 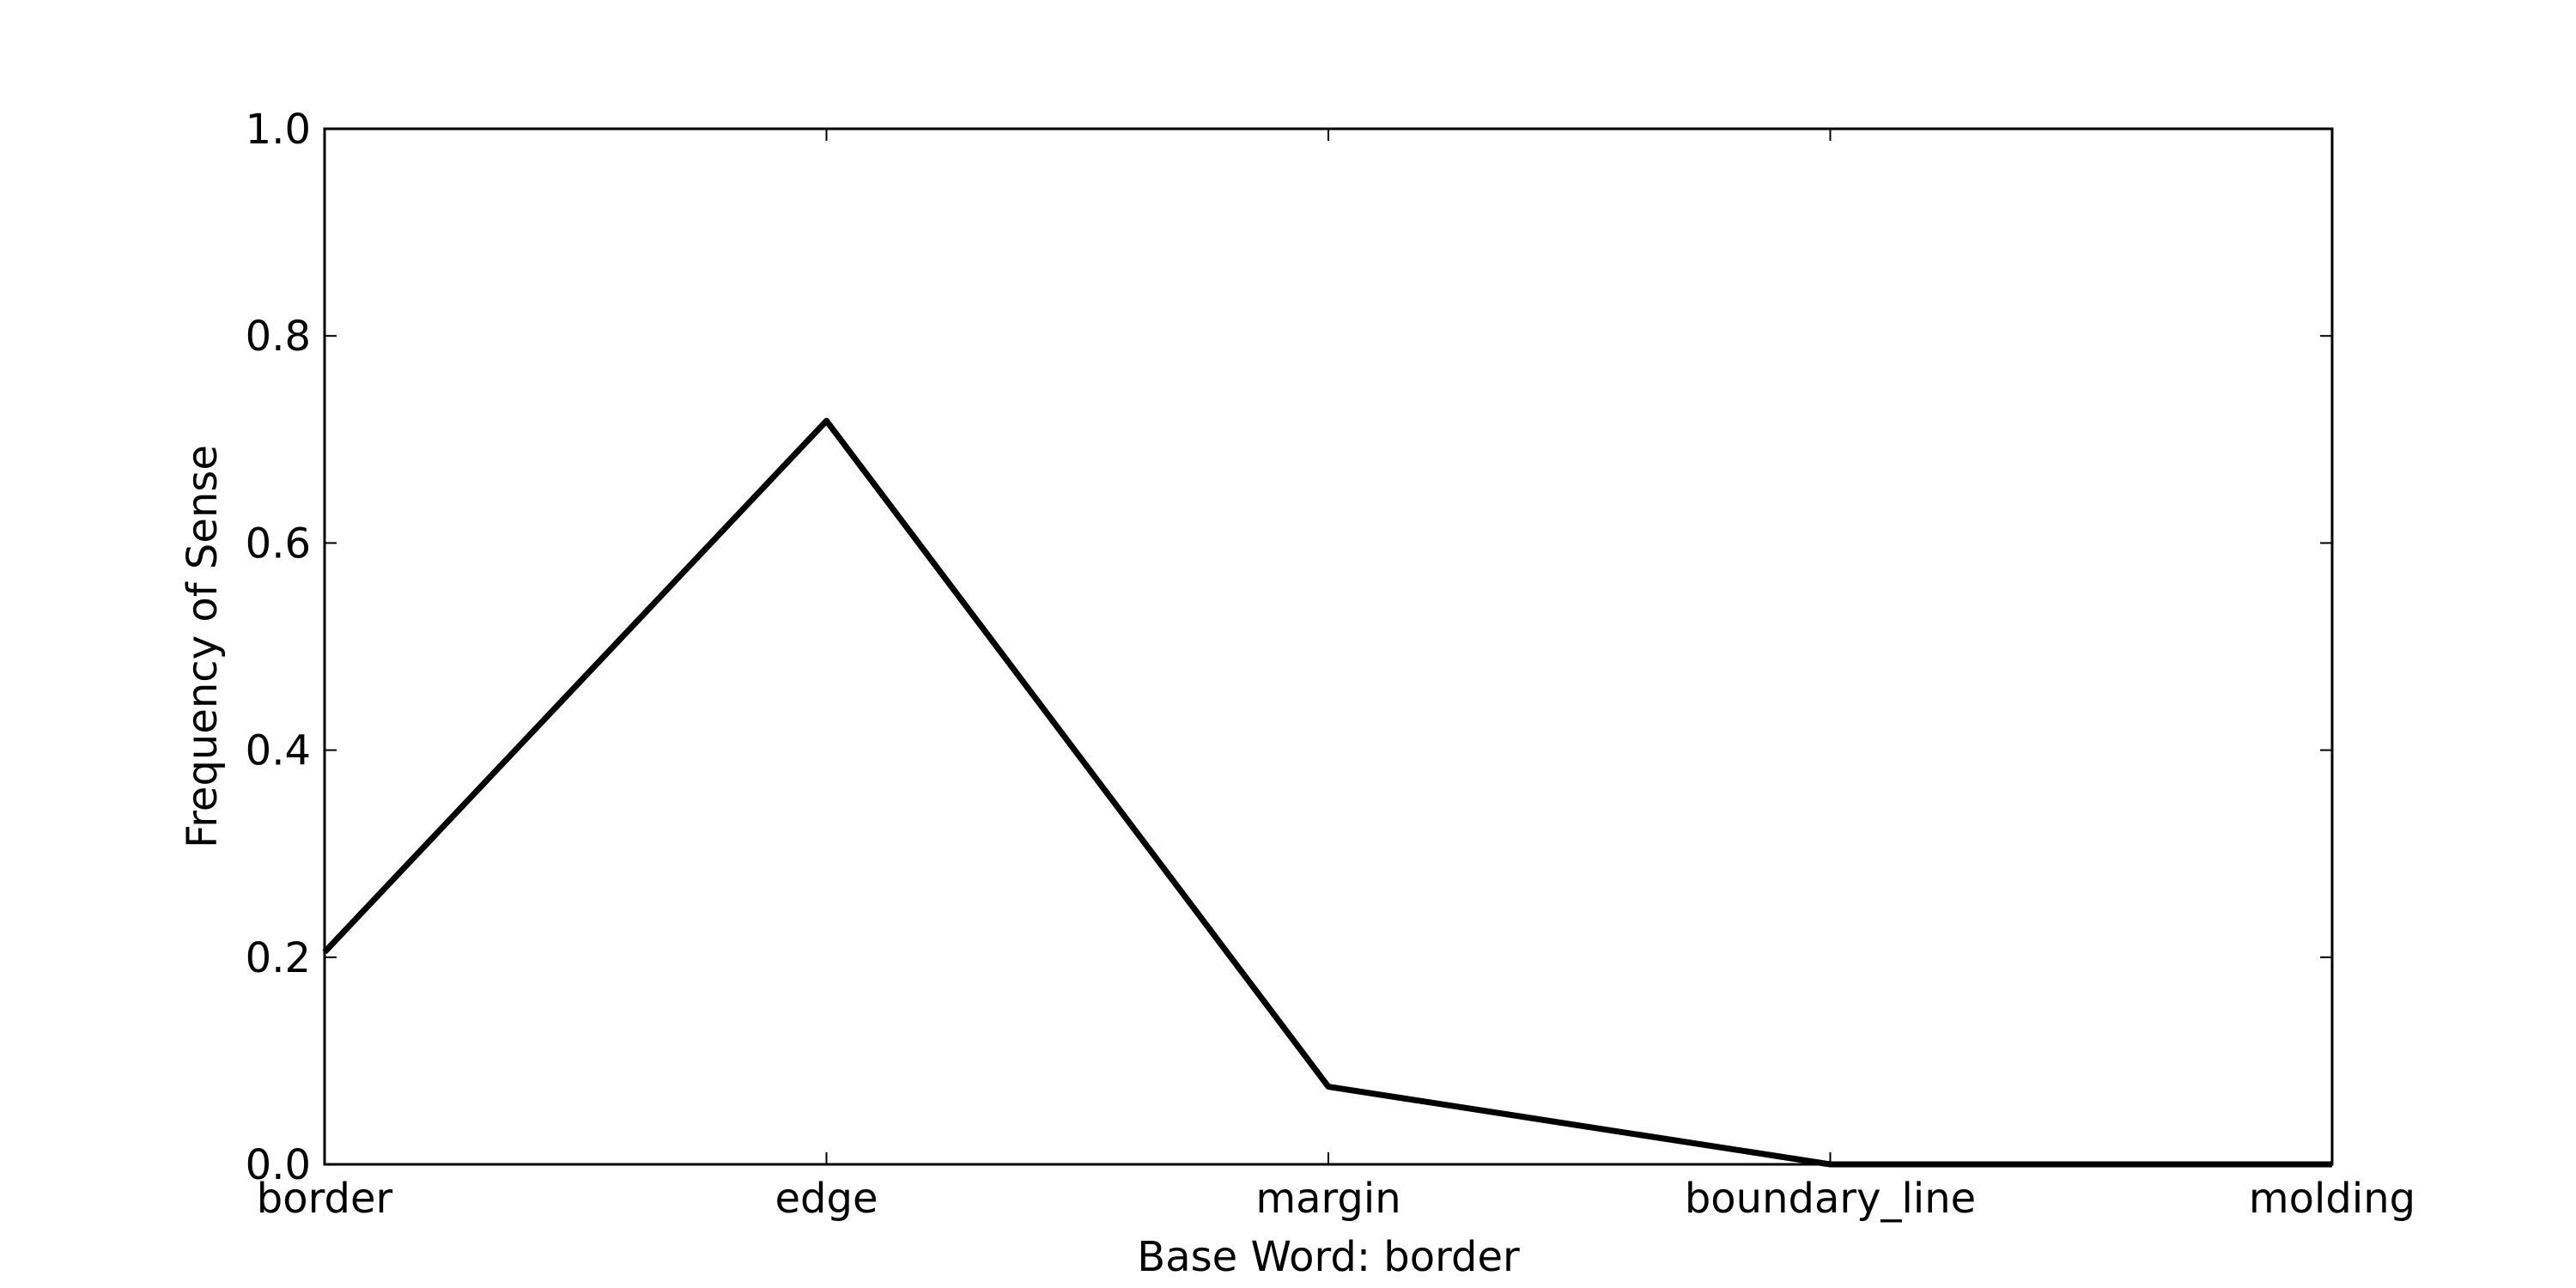 I want to click on y-tick-label: 0.0, so click(x=279, y=1165).